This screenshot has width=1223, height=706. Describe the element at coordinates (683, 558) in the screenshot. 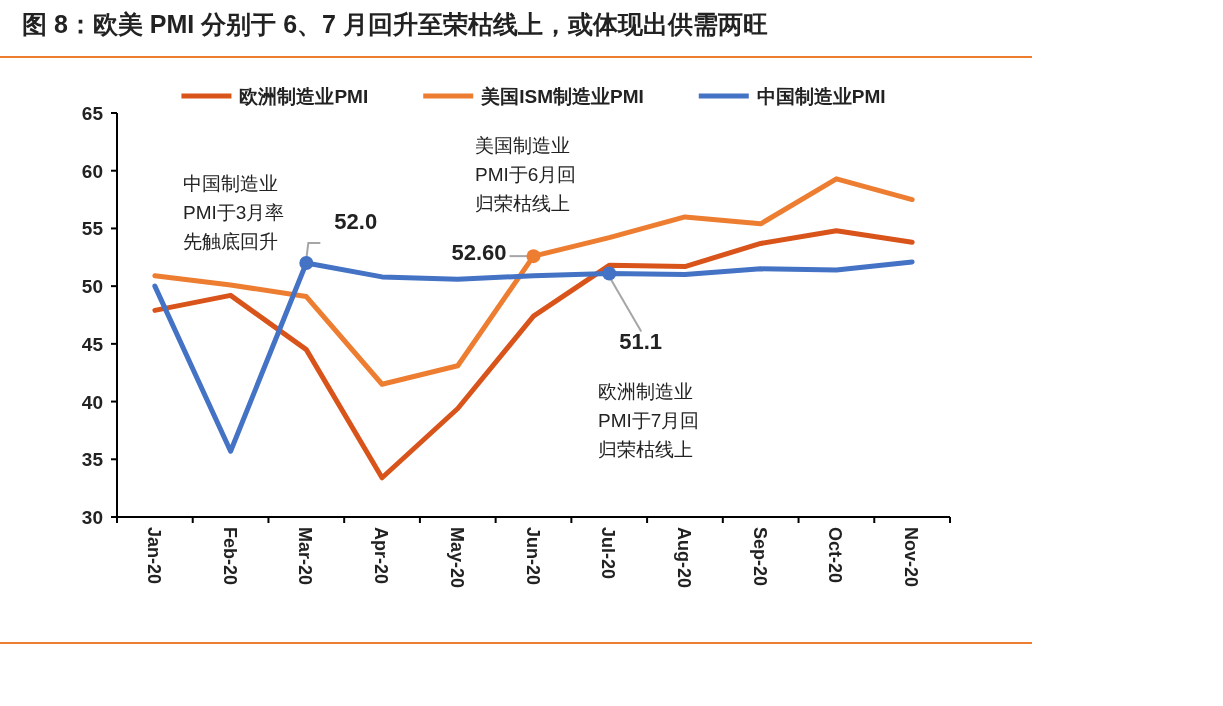

I see `x-tick-label: Aug-20` at that location.